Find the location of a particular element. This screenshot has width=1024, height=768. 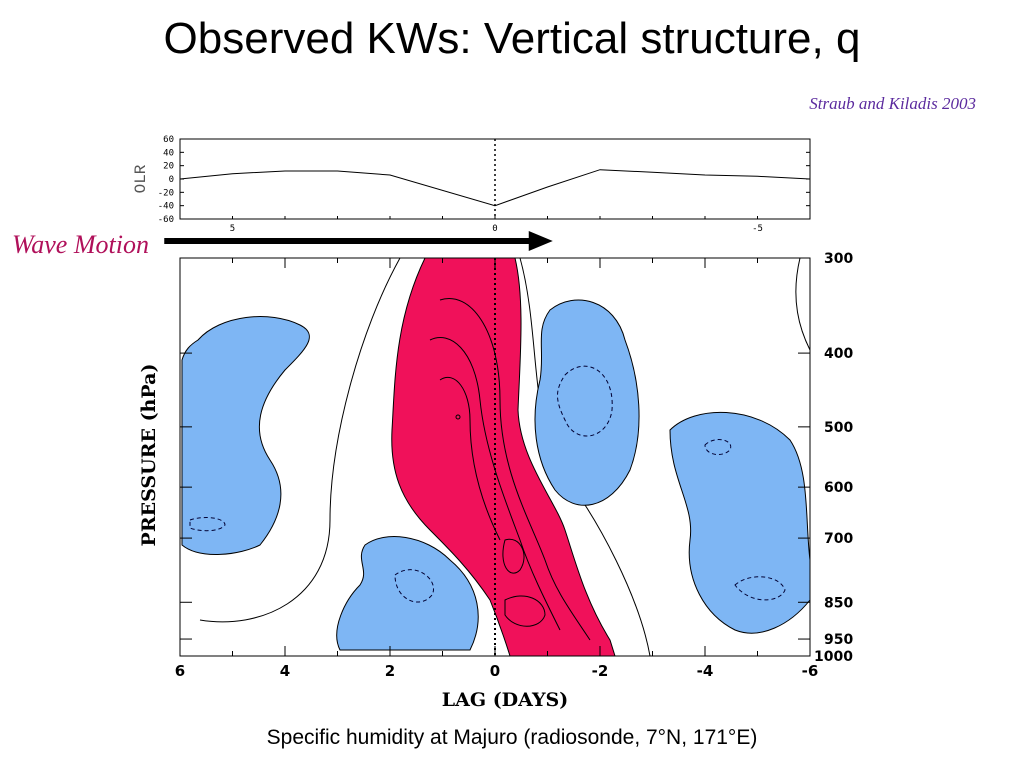

olr-y-tick-label: -40 is located at coordinates (166, 207).